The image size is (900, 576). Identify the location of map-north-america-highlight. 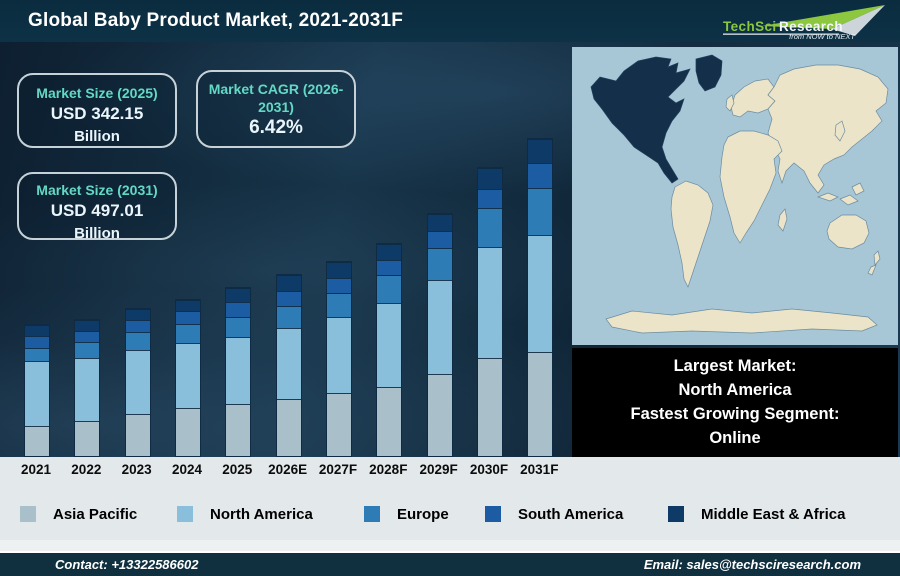
(640, 120).